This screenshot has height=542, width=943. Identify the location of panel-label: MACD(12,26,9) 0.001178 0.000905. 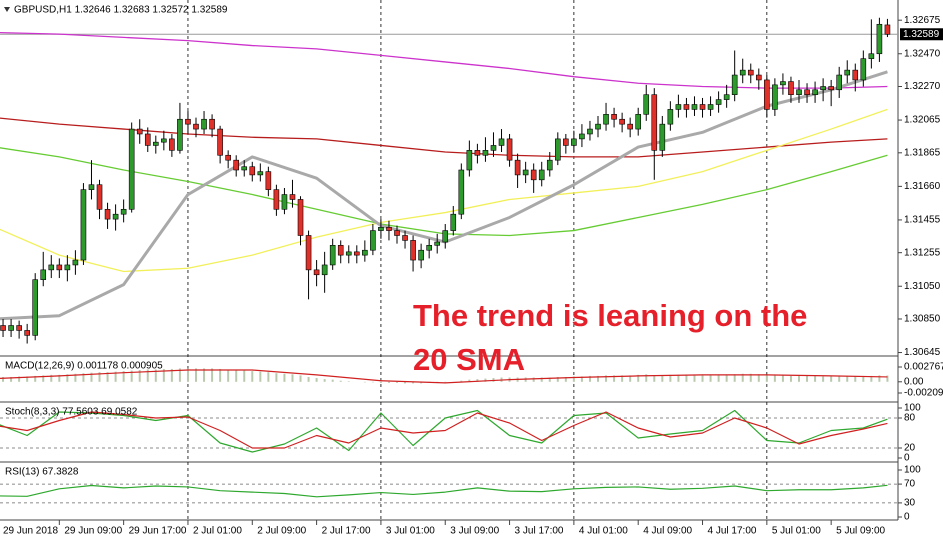
(84, 366).